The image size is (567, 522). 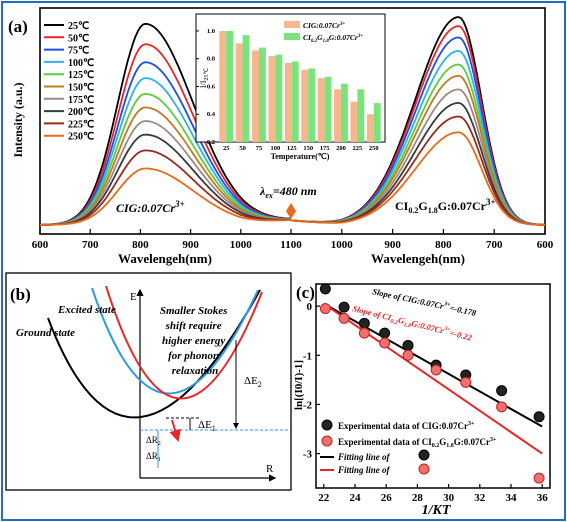 What do you see at coordinates (418, 498) in the screenshot?
I see `c-x-tick-label: 28` at bounding box center [418, 498].